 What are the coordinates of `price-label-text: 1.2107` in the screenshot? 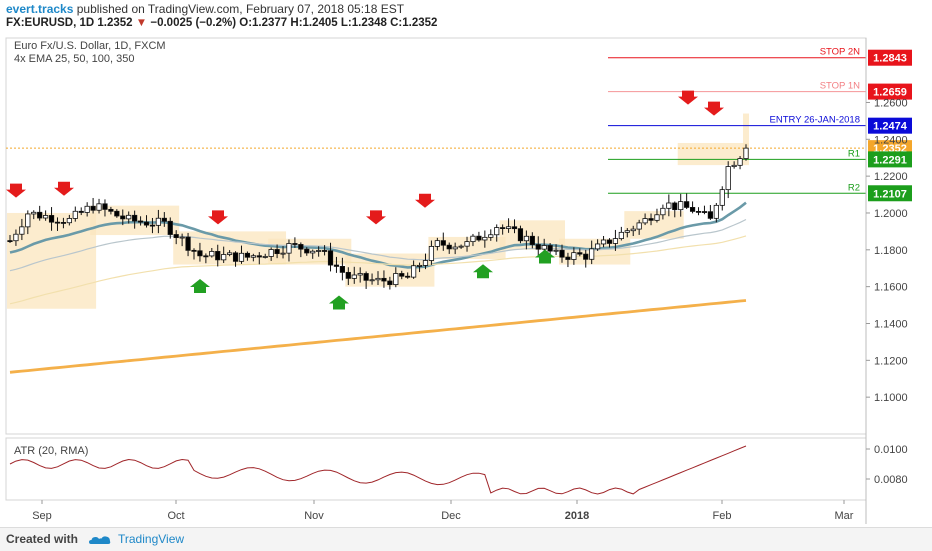 It's located at (890, 194).